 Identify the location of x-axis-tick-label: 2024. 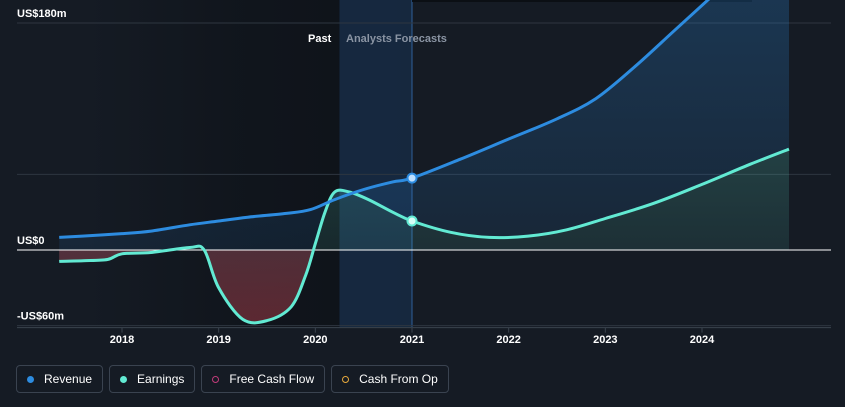
(702, 340).